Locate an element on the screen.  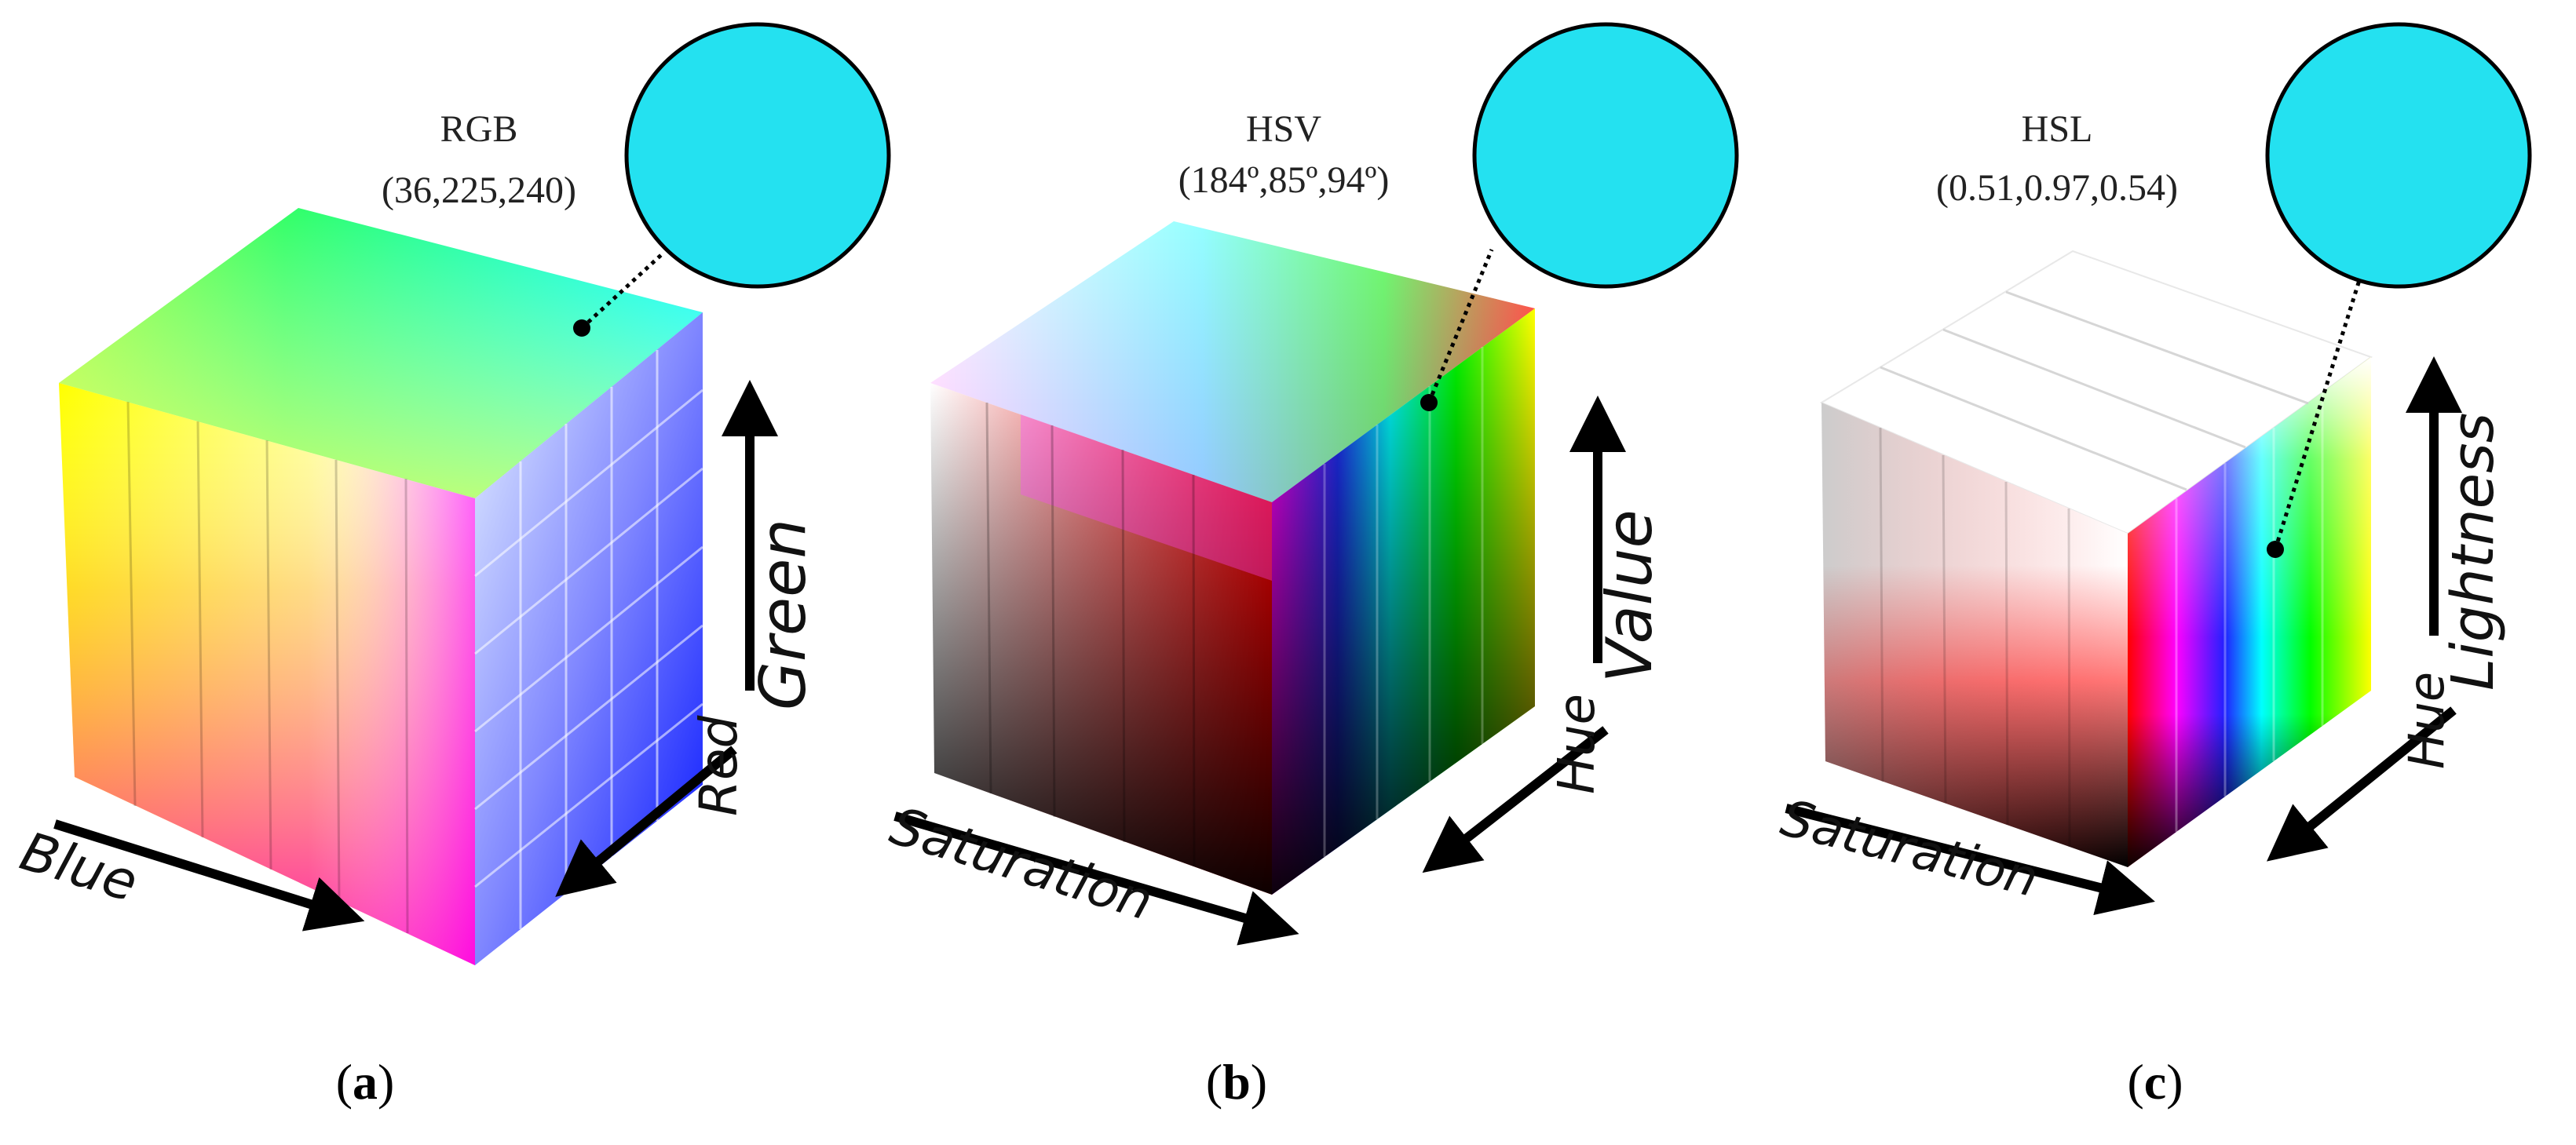
hsl-model-name: HSL is located at coordinates (2057, 129).